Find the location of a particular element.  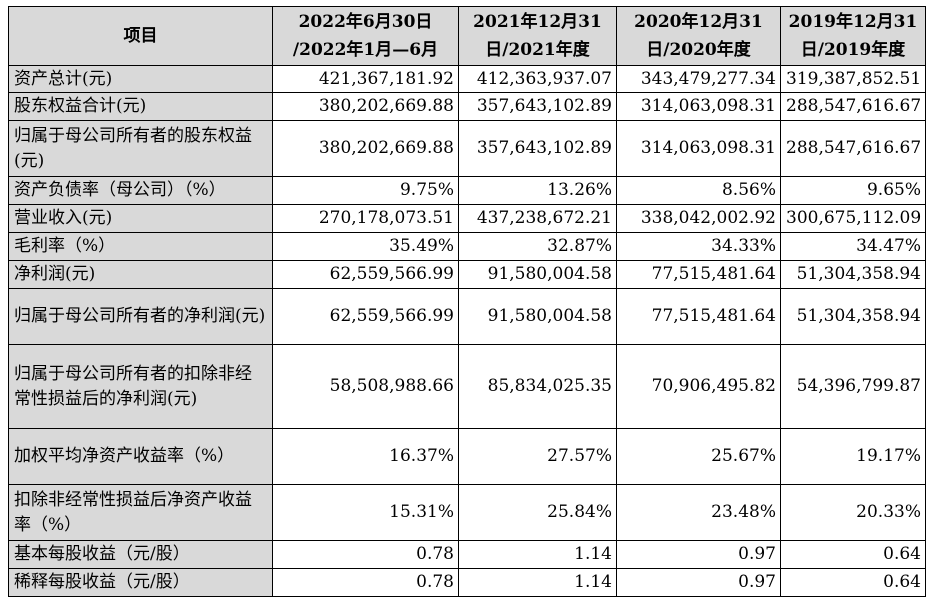

header-2021-text: 2021年12月31 日/2021年度 is located at coordinates (537, 36).